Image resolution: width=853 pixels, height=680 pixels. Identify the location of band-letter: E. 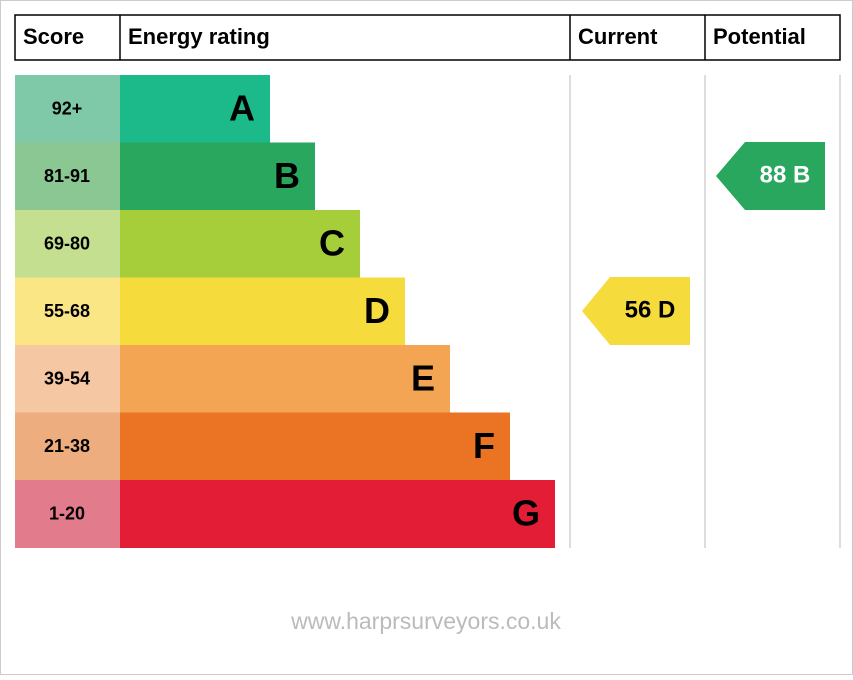
(423, 377).